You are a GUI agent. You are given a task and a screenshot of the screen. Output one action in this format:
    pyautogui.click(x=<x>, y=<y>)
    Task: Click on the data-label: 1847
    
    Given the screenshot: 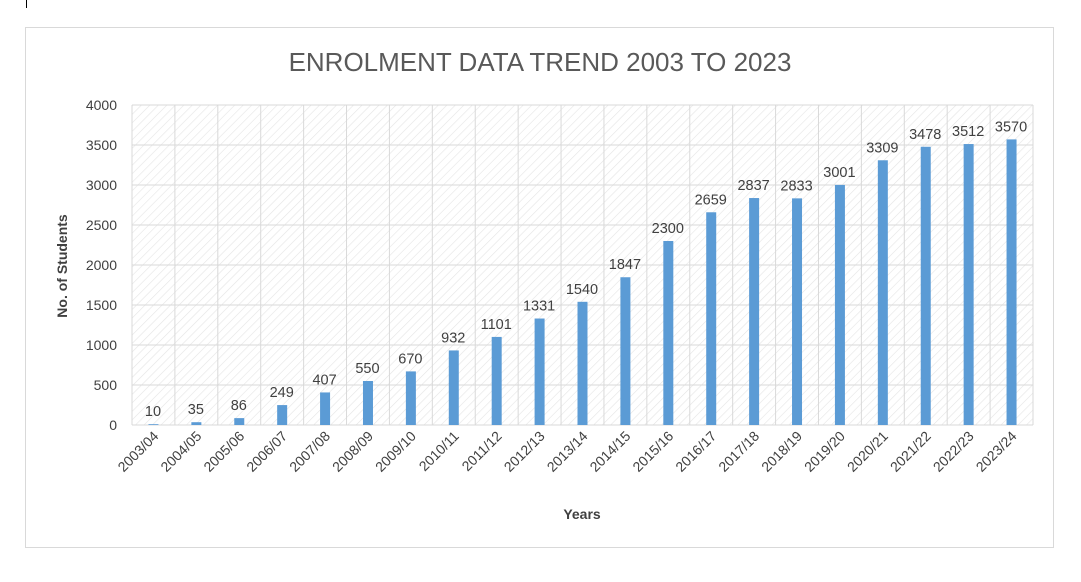 What is the action you would take?
    pyautogui.click(x=625, y=265)
    